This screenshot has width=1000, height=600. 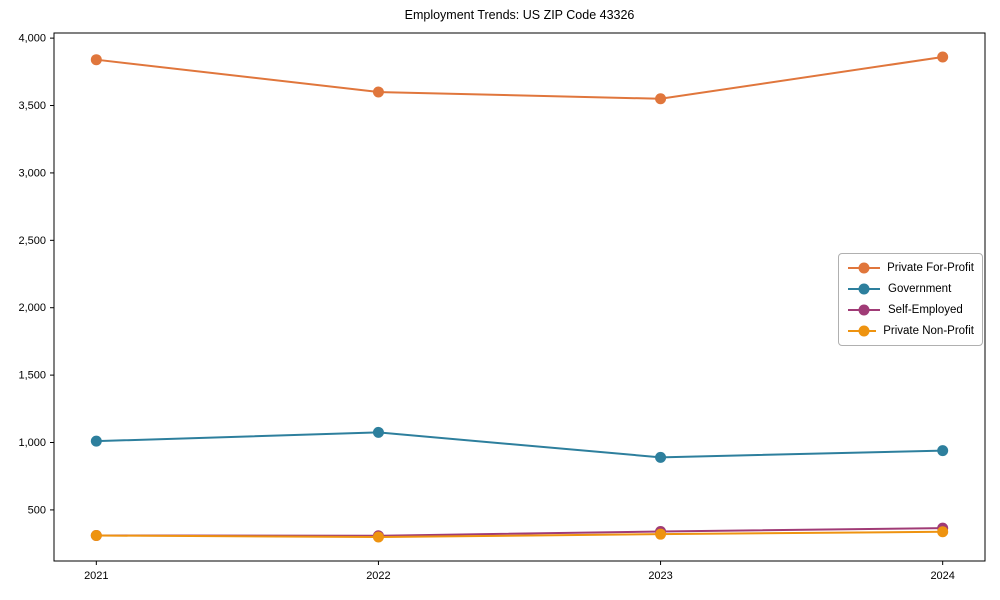 I want to click on legend-item-private-non-profit: Private Non-Profit, so click(x=910, y=330).